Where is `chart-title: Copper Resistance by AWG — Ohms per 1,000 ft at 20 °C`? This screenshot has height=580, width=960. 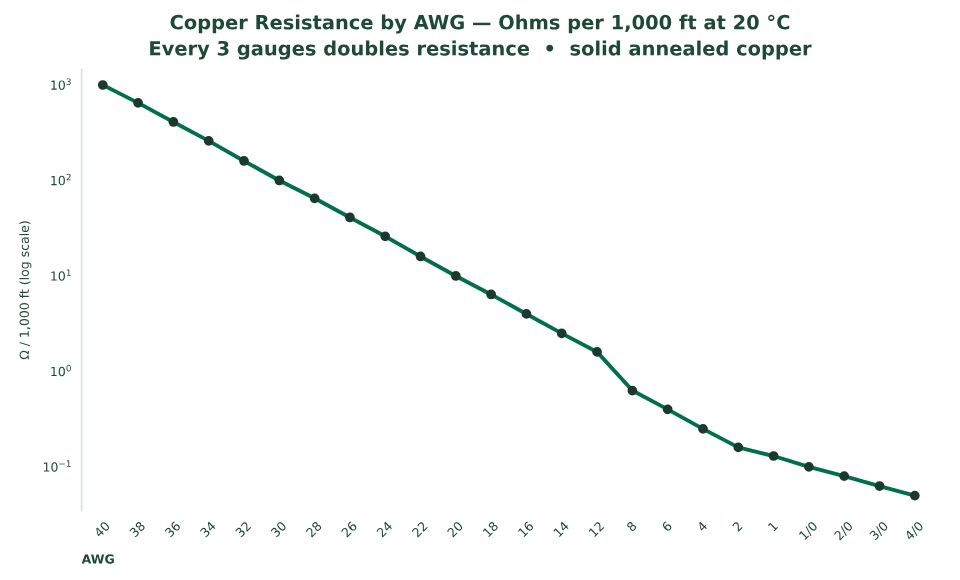
chart-title: Copper Resistance by AWG — Ohms per 1,000 ft at 20 °C is located at coordinates (480, 24).